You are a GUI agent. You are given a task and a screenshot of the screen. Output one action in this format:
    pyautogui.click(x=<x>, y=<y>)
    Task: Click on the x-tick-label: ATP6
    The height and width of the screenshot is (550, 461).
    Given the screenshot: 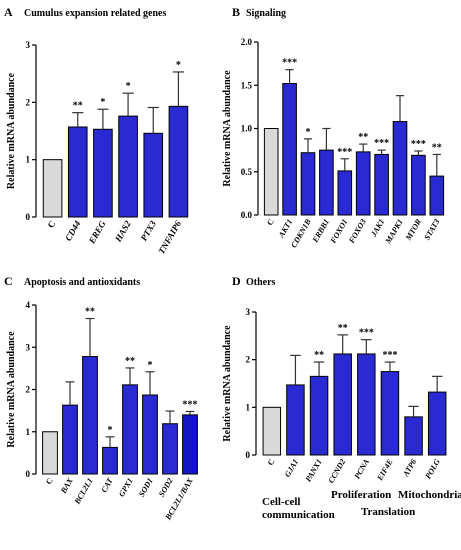 What is the action you would take?
    pyautogui.click(x=410, y=469)
    